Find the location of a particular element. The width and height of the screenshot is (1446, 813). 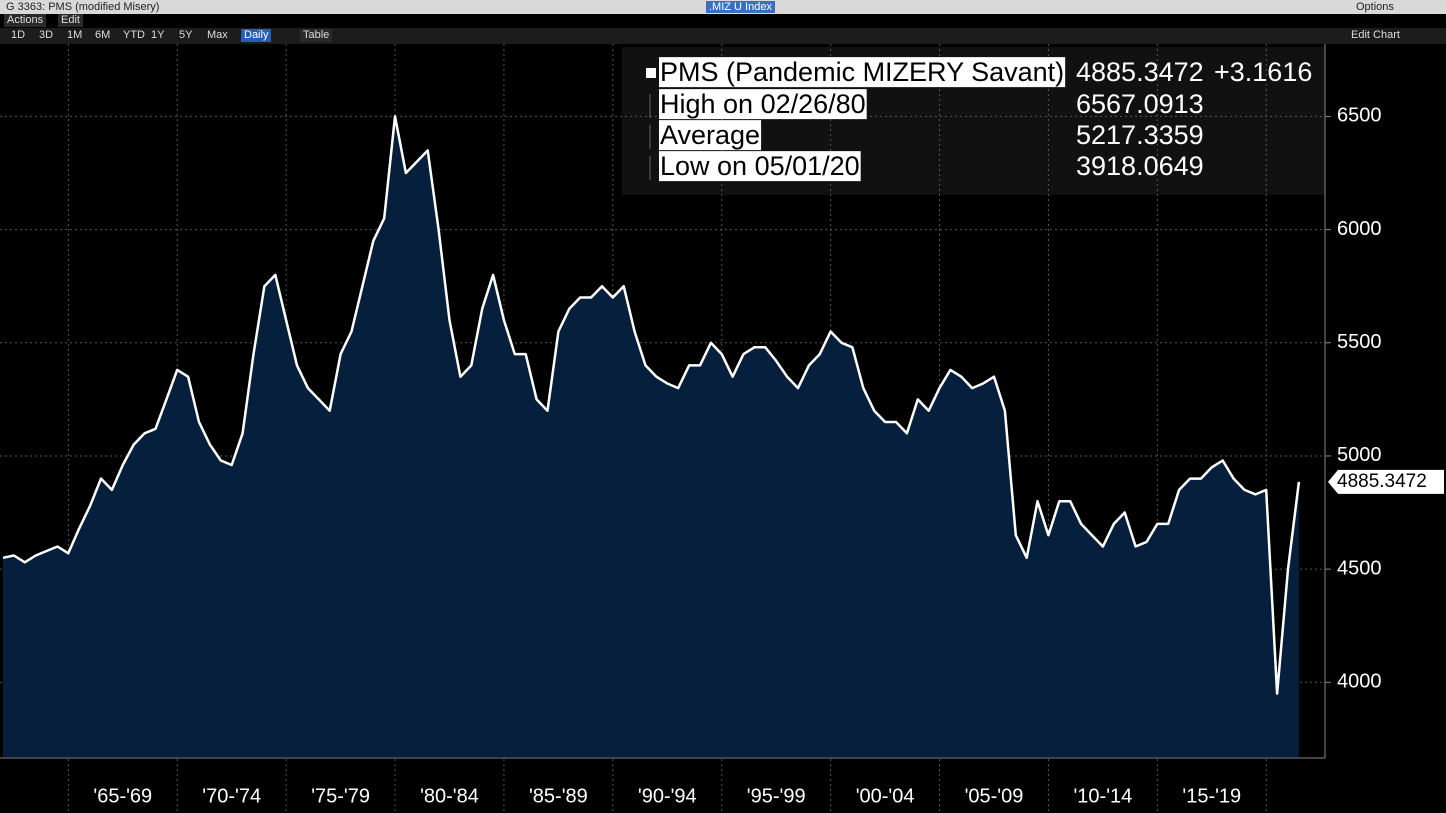

y-tick-label: 4500 is located at coordinates (1359, 568).